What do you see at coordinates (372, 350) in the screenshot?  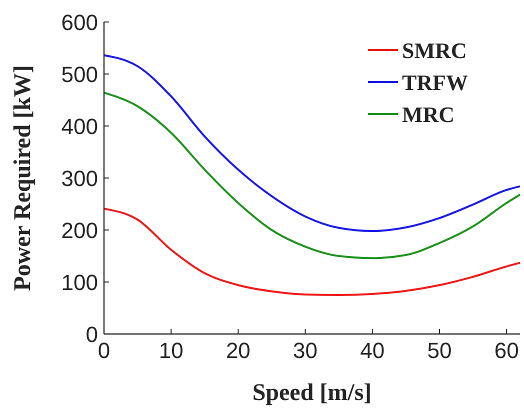 I see `x-tick-label: 40` at bounding box center [372, 350].